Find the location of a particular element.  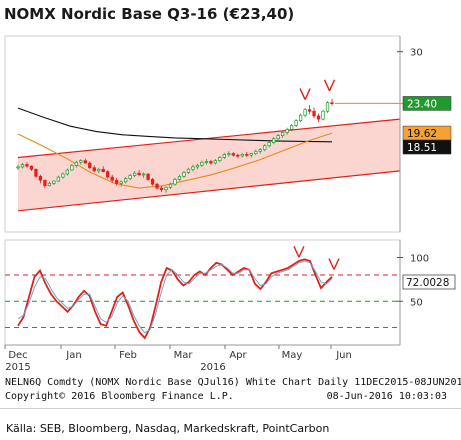

x-axis-month-label: Dec is located at coordinates (17, 355).